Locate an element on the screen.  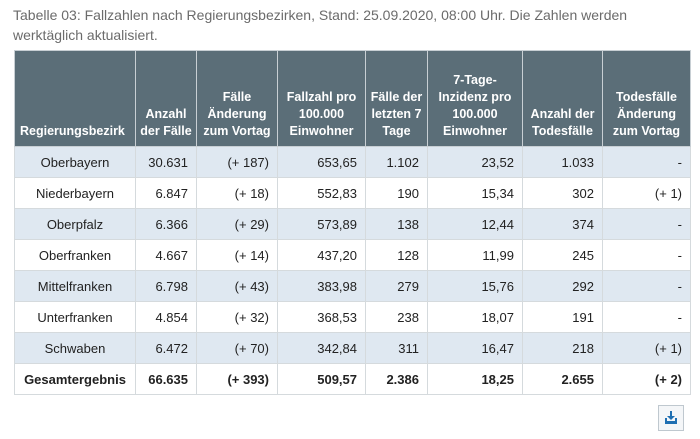
table-cell: 374 is located at coordinates (562, 224).